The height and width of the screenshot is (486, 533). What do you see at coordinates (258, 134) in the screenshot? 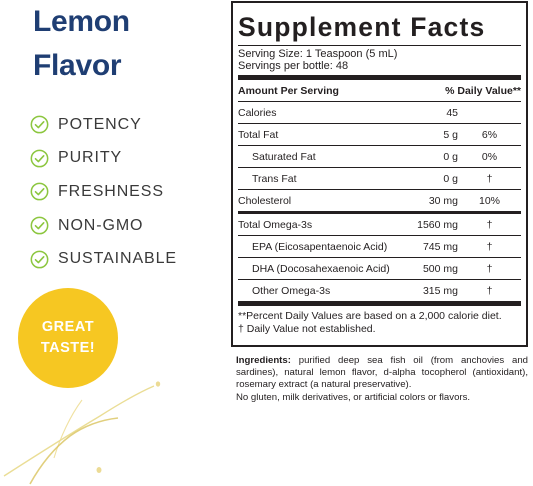
I see `nutrient-name: Total Fat` at bounding box center [258, 134].